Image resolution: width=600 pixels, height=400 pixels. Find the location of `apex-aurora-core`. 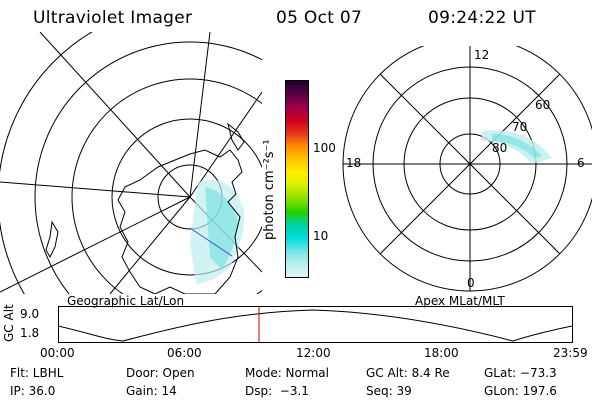

apex-aurora-core is located at coordinates (517, 146).